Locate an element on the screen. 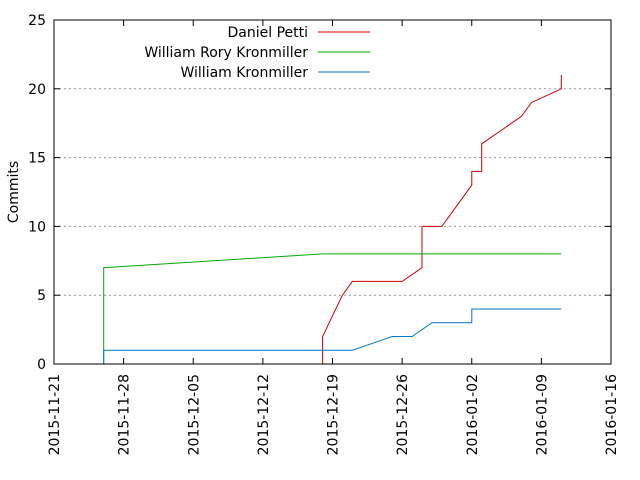 This screenshot has width=640, height=480. legend-label: William Rory Kronmiller is located at coordinates (226, 53).